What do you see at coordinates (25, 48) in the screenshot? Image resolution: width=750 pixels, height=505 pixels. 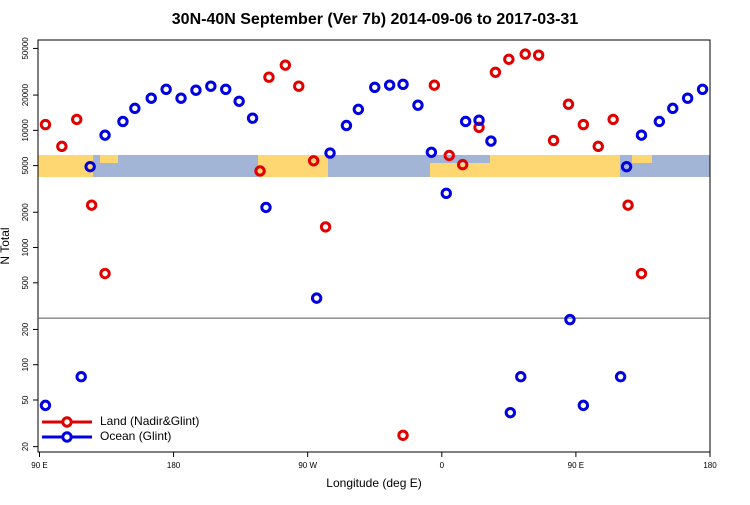 I see `y-tick-label: 50000` at bounding box center [25, 48].